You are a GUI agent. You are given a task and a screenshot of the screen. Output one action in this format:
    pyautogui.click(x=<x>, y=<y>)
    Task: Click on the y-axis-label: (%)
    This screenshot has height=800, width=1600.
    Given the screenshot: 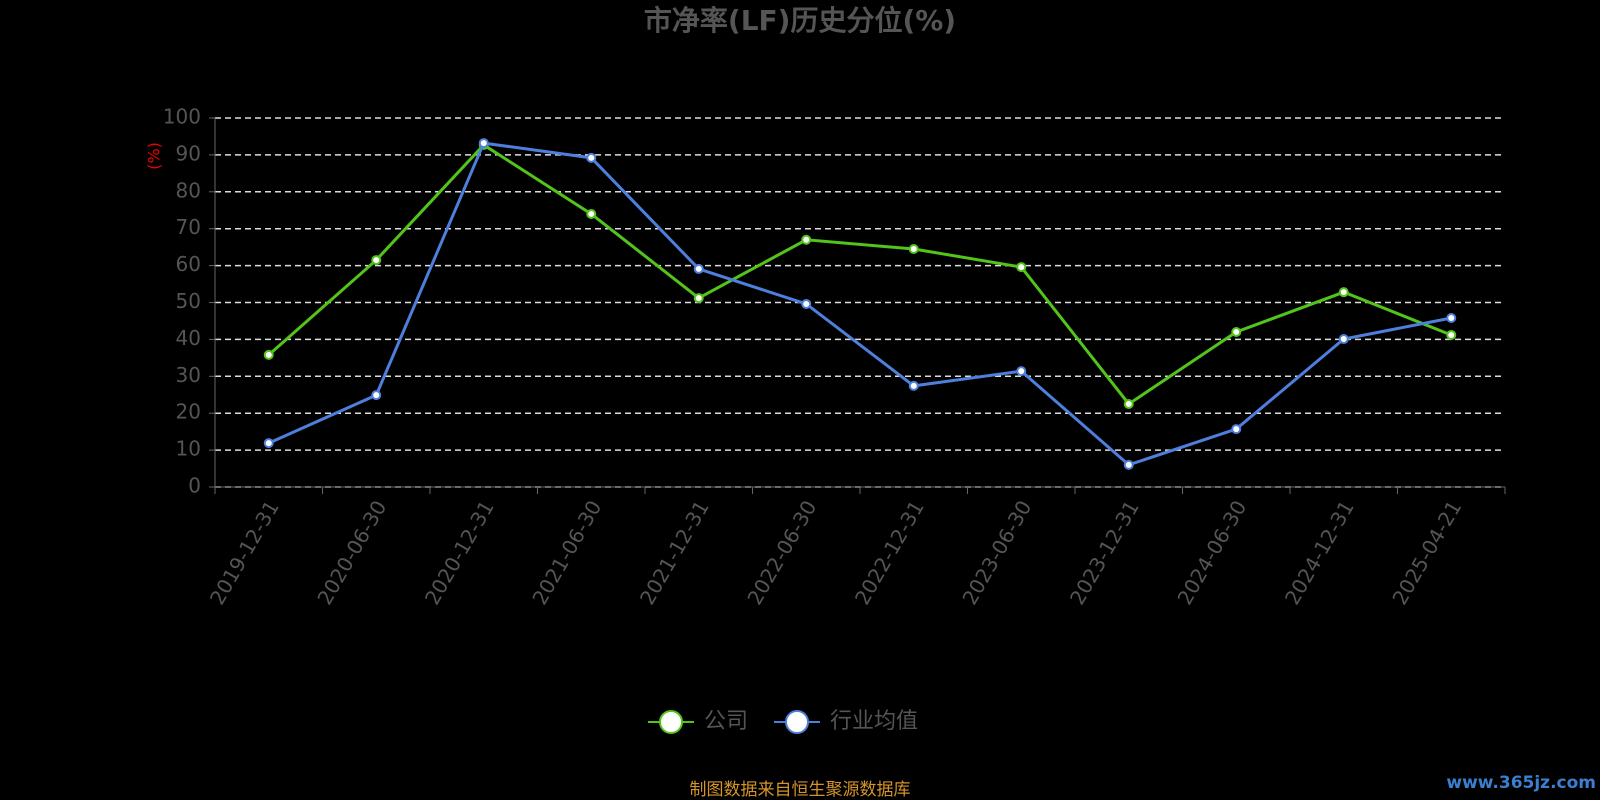 What is the action you would take?
    pyautogui.click(x=154, y=156)
    